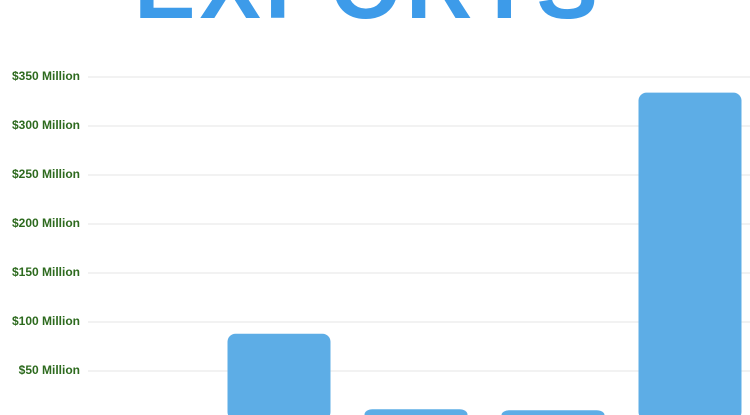  Describe the element at coordinates (46, 223) in the screenshot. I see `y-tick-label: $200 Million` at that location.